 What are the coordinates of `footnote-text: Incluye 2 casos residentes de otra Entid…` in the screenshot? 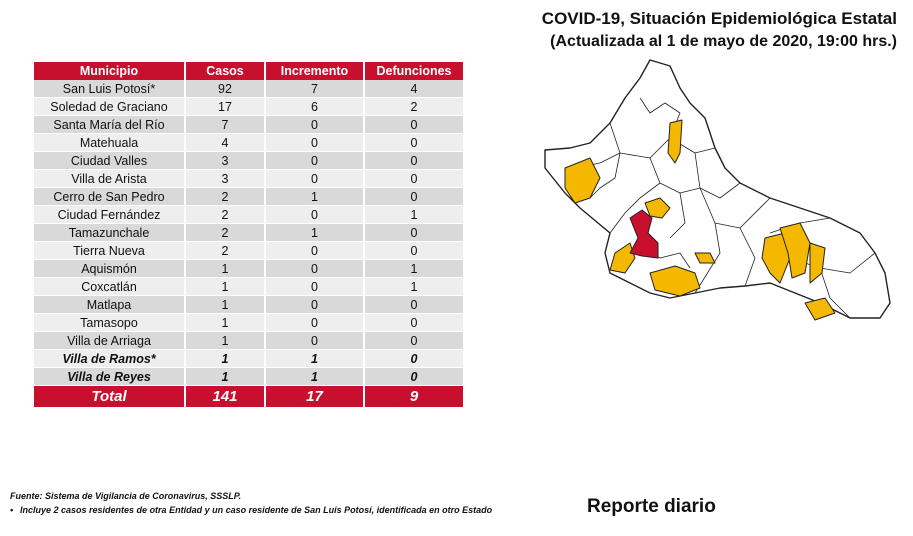 It's located at (256, 510).